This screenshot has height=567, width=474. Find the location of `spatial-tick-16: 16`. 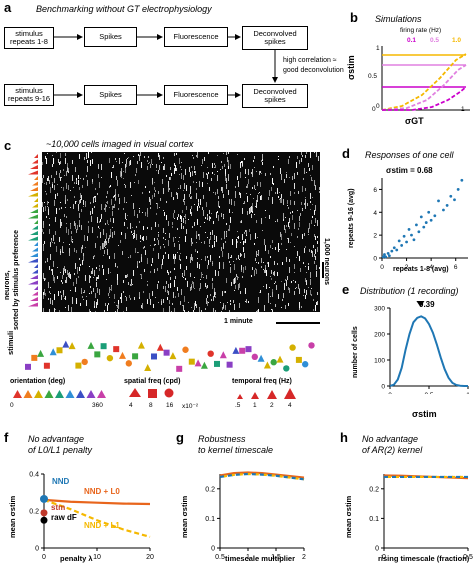

spatial-tick-16: 16 is located at coordinates (170, 405).